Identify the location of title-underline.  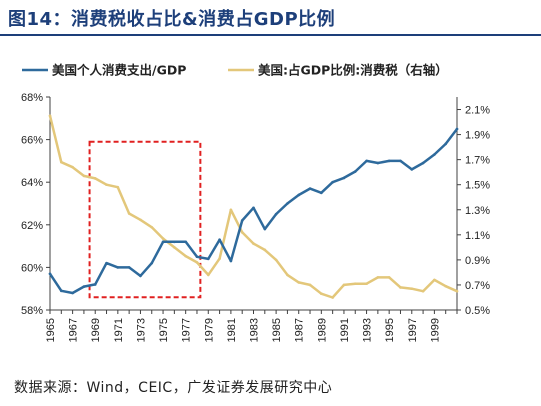
(270, 35).